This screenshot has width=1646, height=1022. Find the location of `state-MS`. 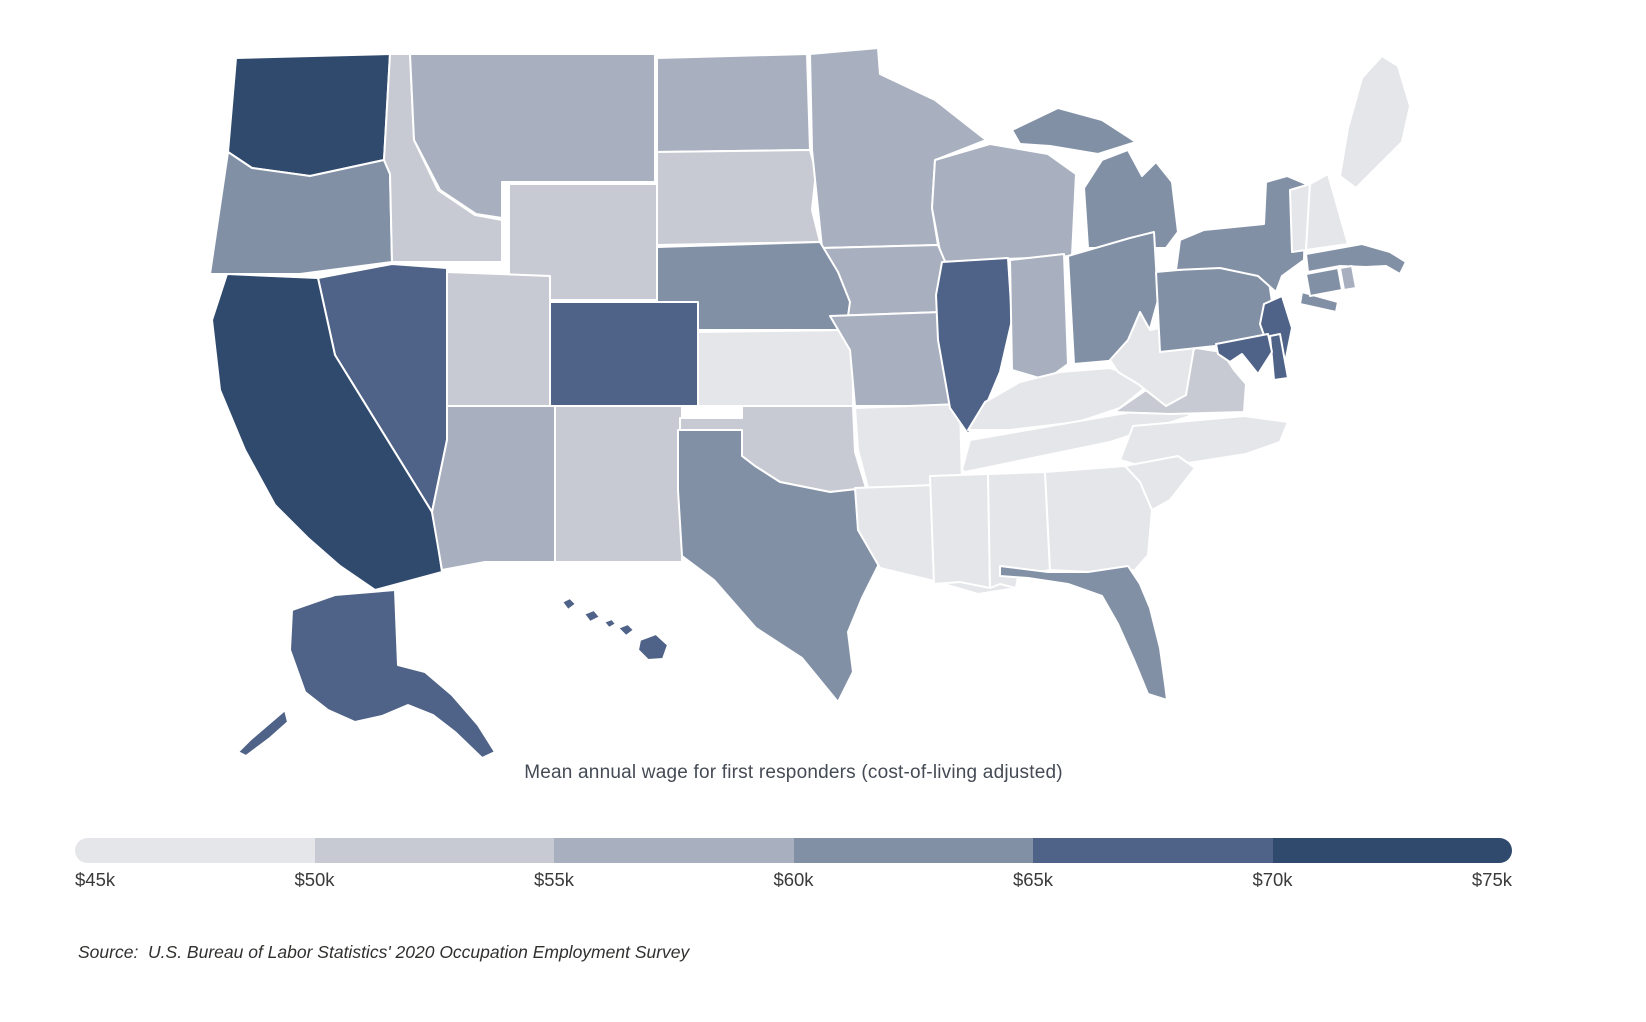

state-MS is located at coordinates (960, 531).